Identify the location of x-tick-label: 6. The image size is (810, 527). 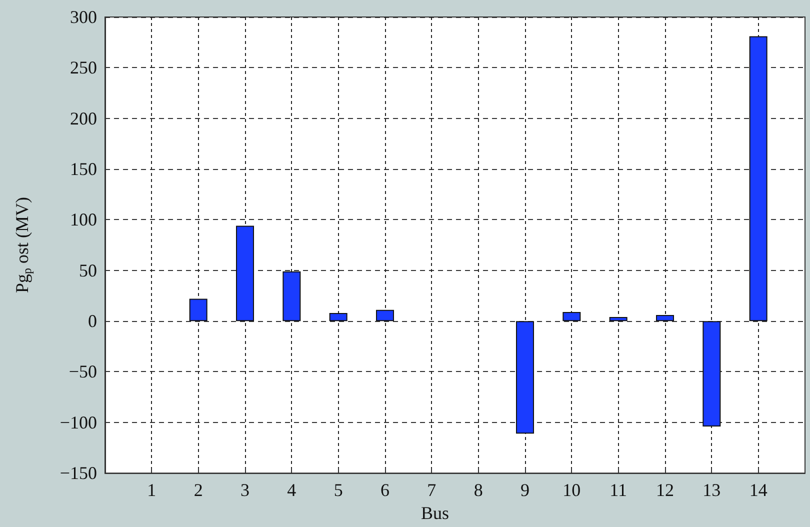
(385, 490).